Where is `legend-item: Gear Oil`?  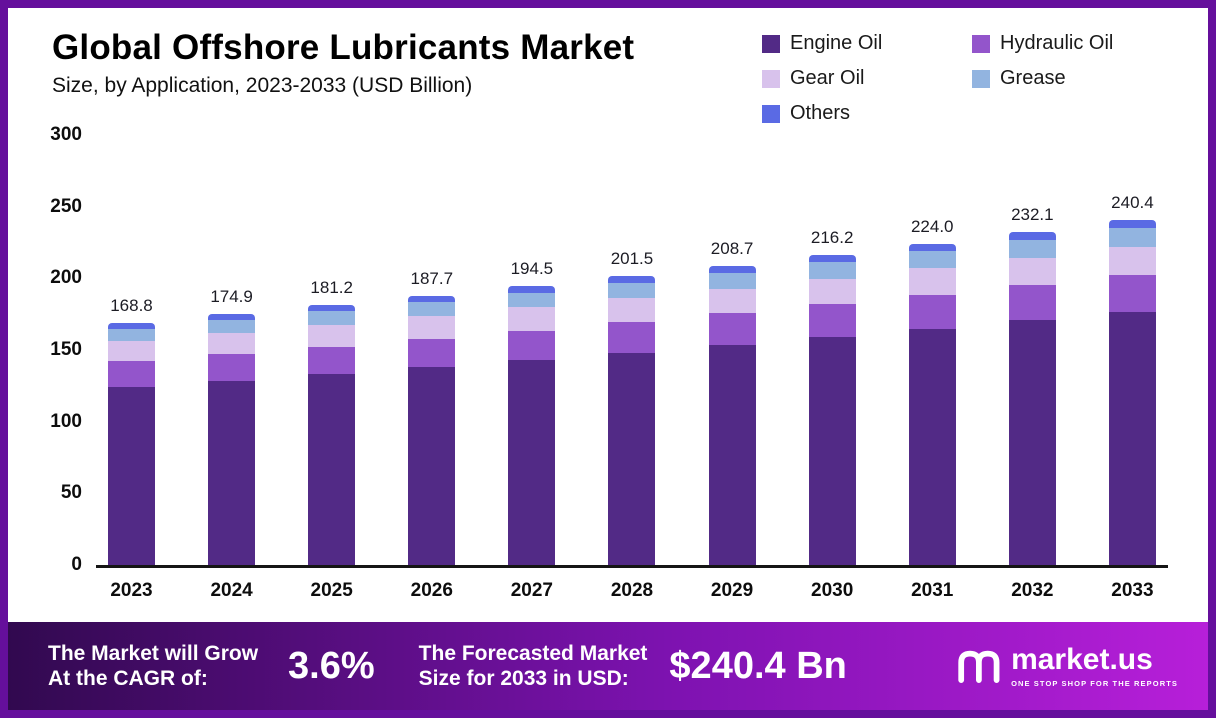 legend-item: Gear Oil is located at coordinates (867, 78).